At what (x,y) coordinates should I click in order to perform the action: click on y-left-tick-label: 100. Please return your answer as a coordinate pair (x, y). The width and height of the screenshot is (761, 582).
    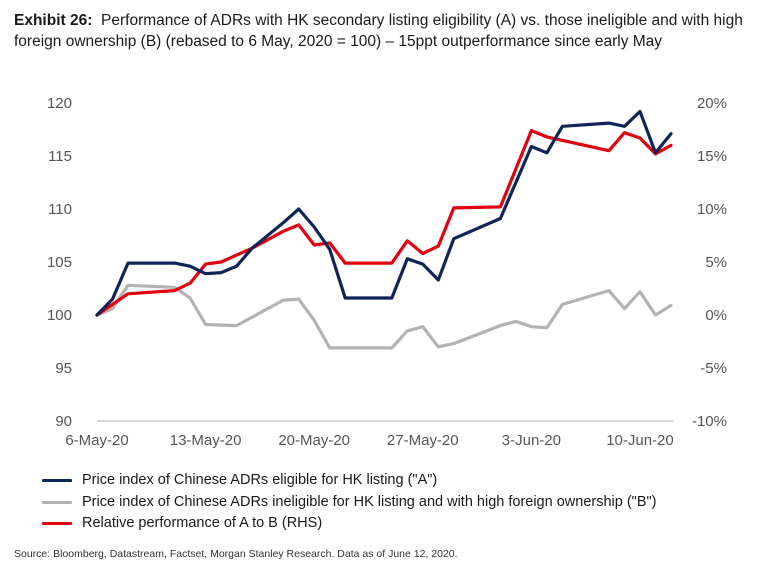
    Looking at the image, I should click on (59, 315).